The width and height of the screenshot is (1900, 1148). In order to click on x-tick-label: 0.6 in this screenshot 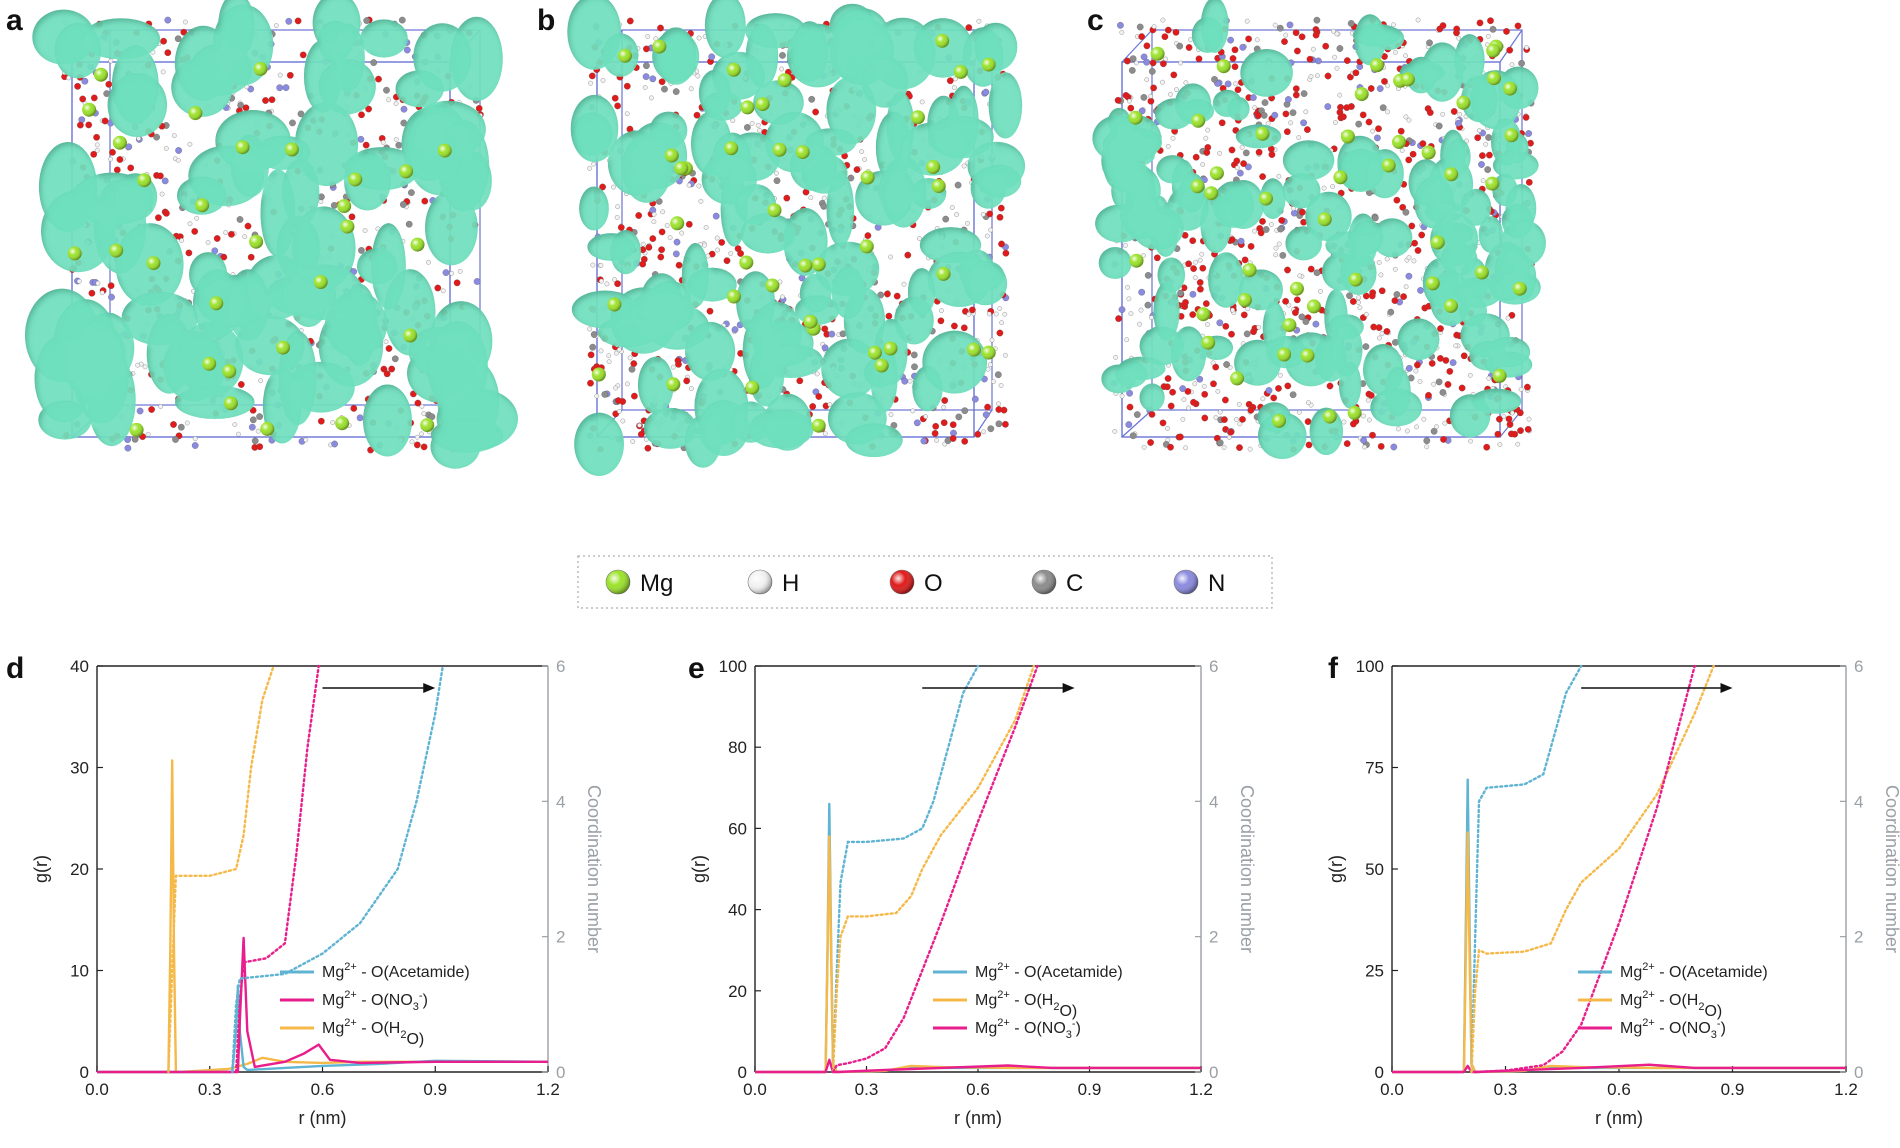, I will do `click(978, 1089)`.